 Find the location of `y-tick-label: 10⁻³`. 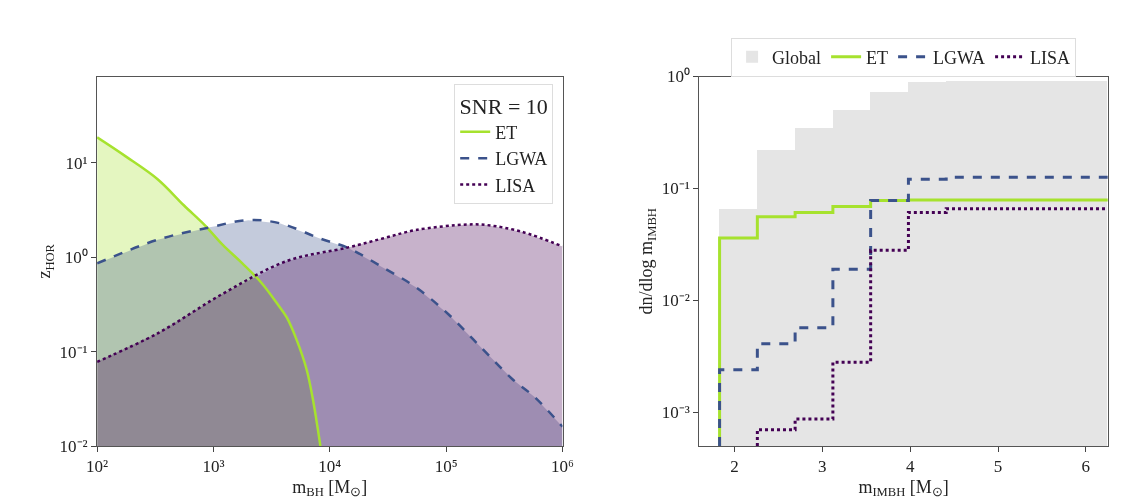

y-tick-label: 10⁻³ is located at coordinates (675, 413).